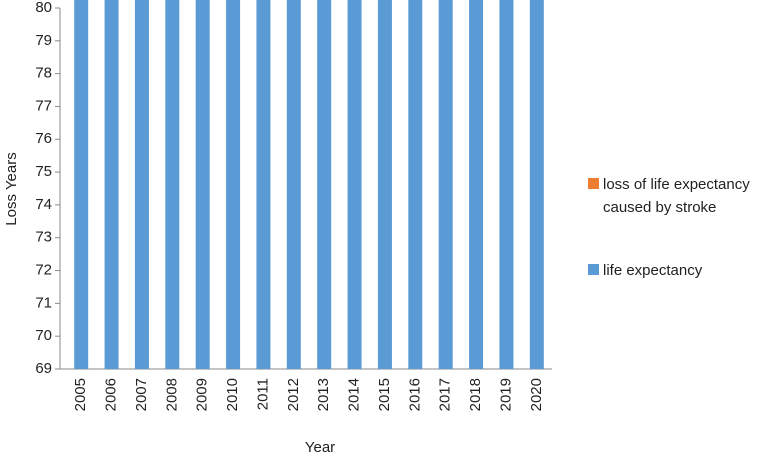 This screenshot has height=460, width=777. Describe the element at coordinates (320, 447) in the screenshot. I see `x-axis-title: Year` at that location.